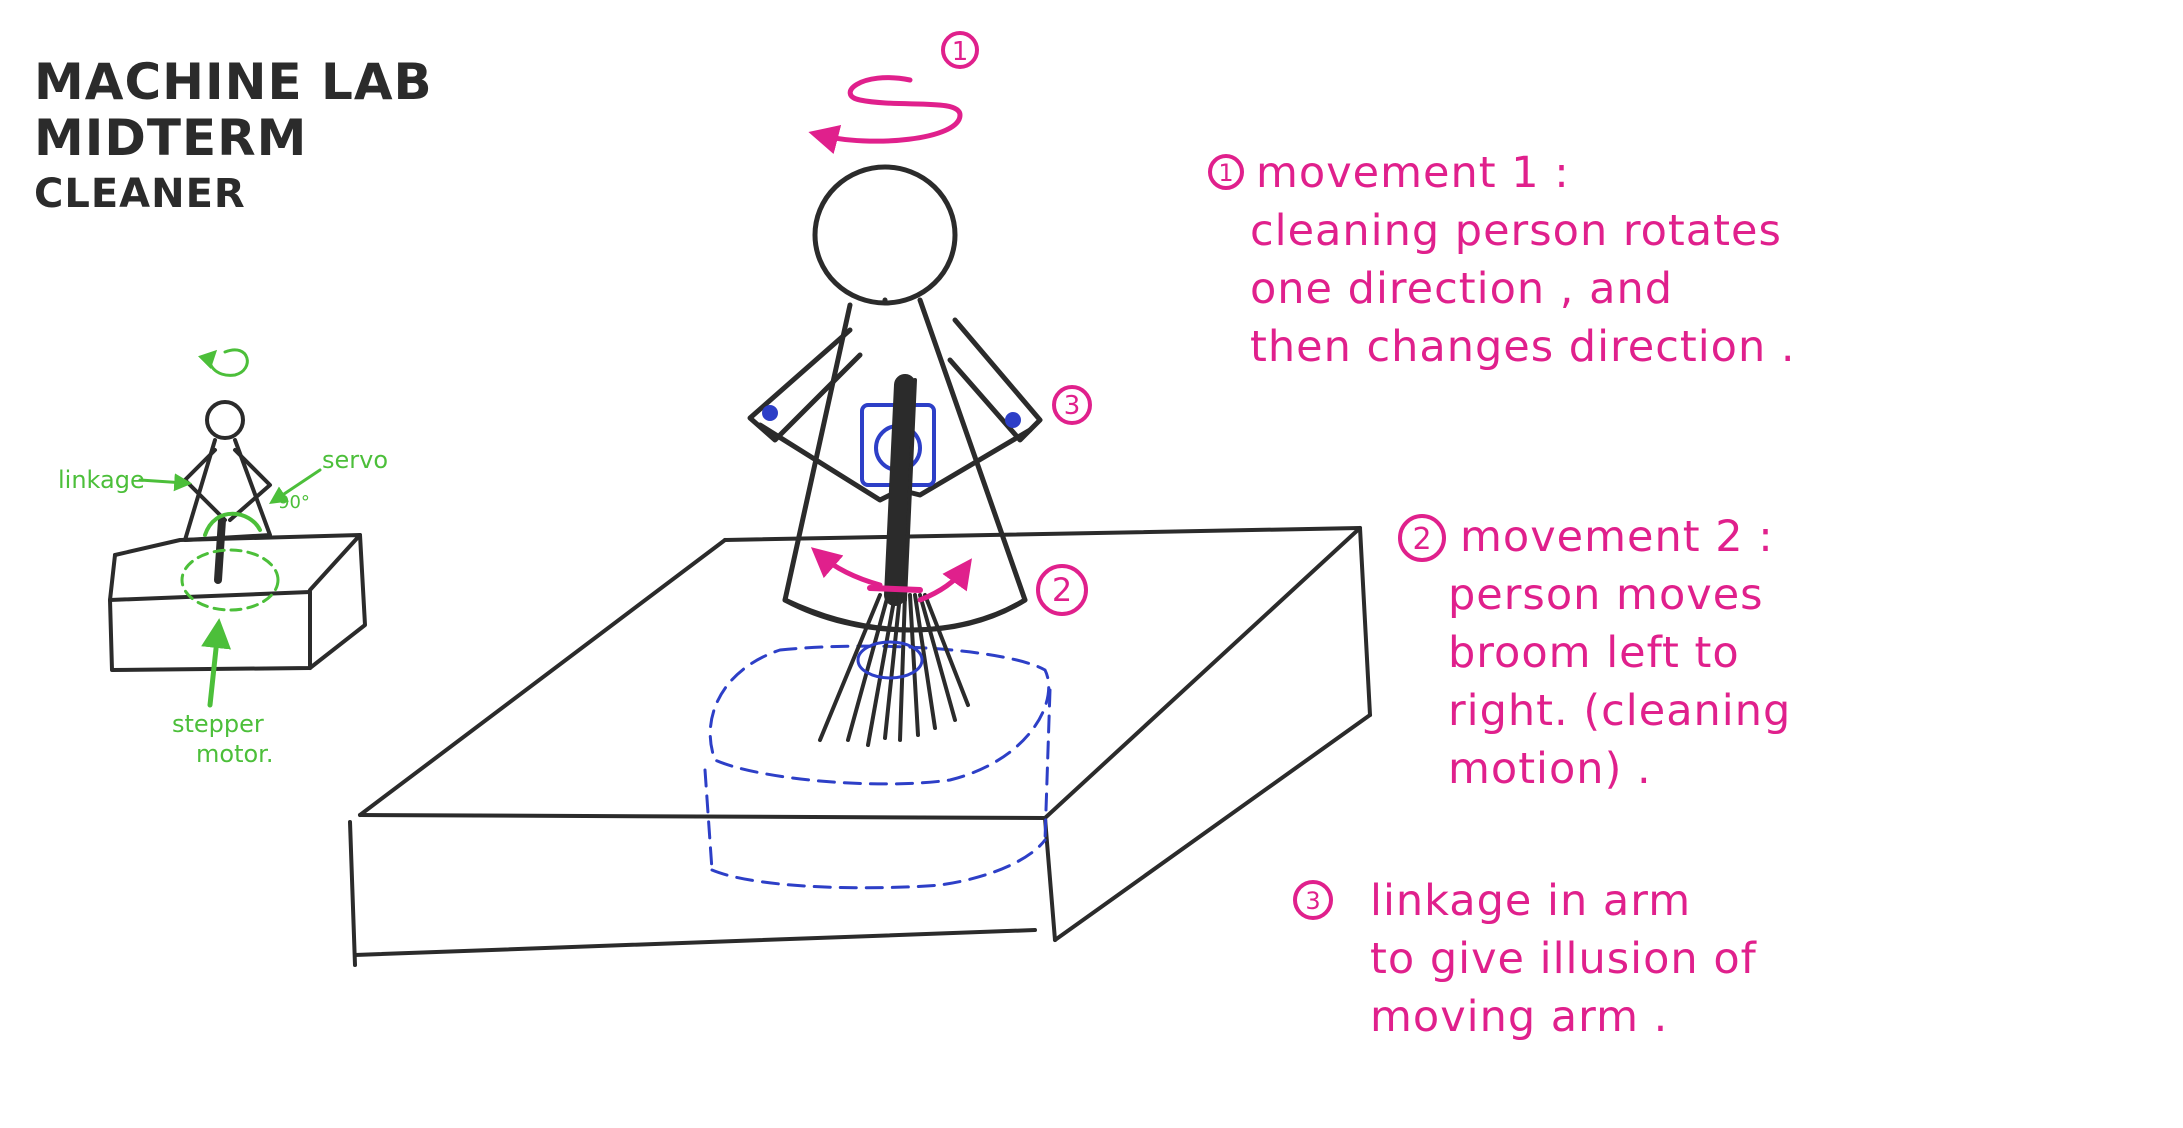 This screenshot has width=2183, height=1128. I want to click on note-3-line-2: to give illusion of, so click(1563, 959).